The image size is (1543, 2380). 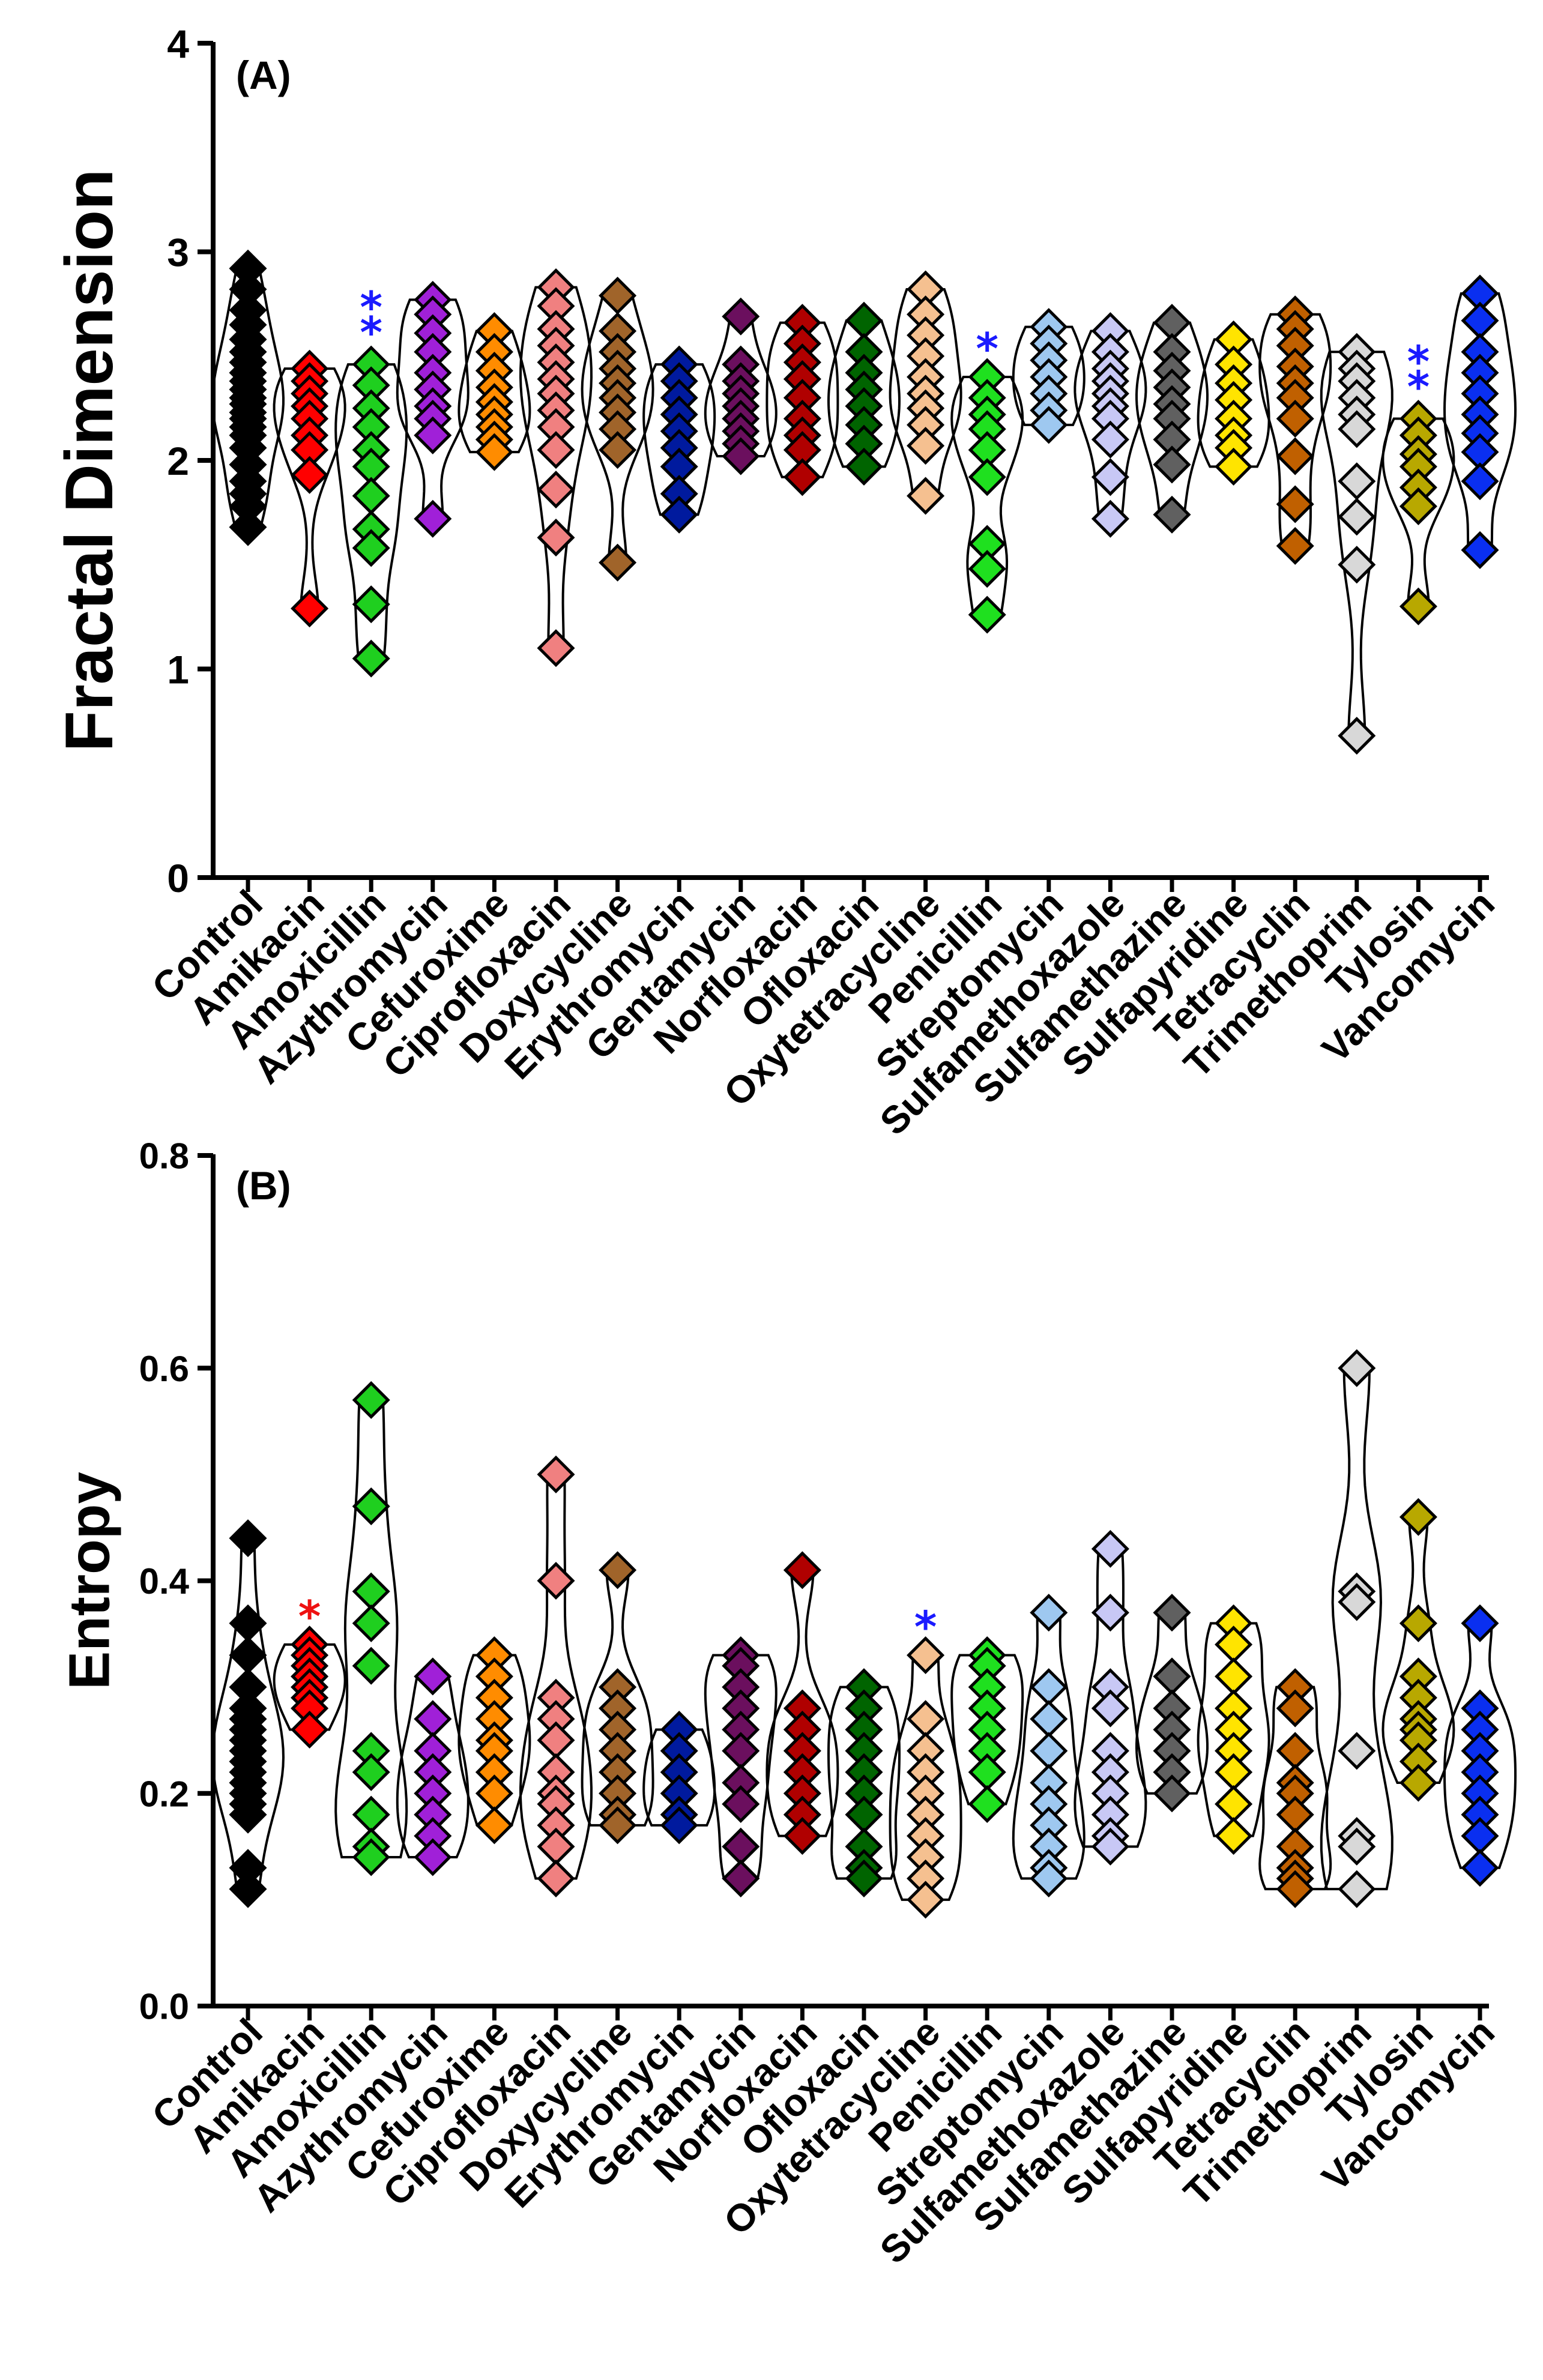 I want to click on violin-outline-gentamycin, so click(x=741, y=1767).